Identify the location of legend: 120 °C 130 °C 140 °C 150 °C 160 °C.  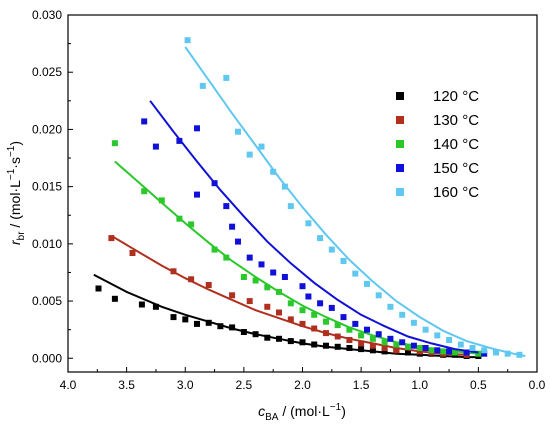
(437, 144).